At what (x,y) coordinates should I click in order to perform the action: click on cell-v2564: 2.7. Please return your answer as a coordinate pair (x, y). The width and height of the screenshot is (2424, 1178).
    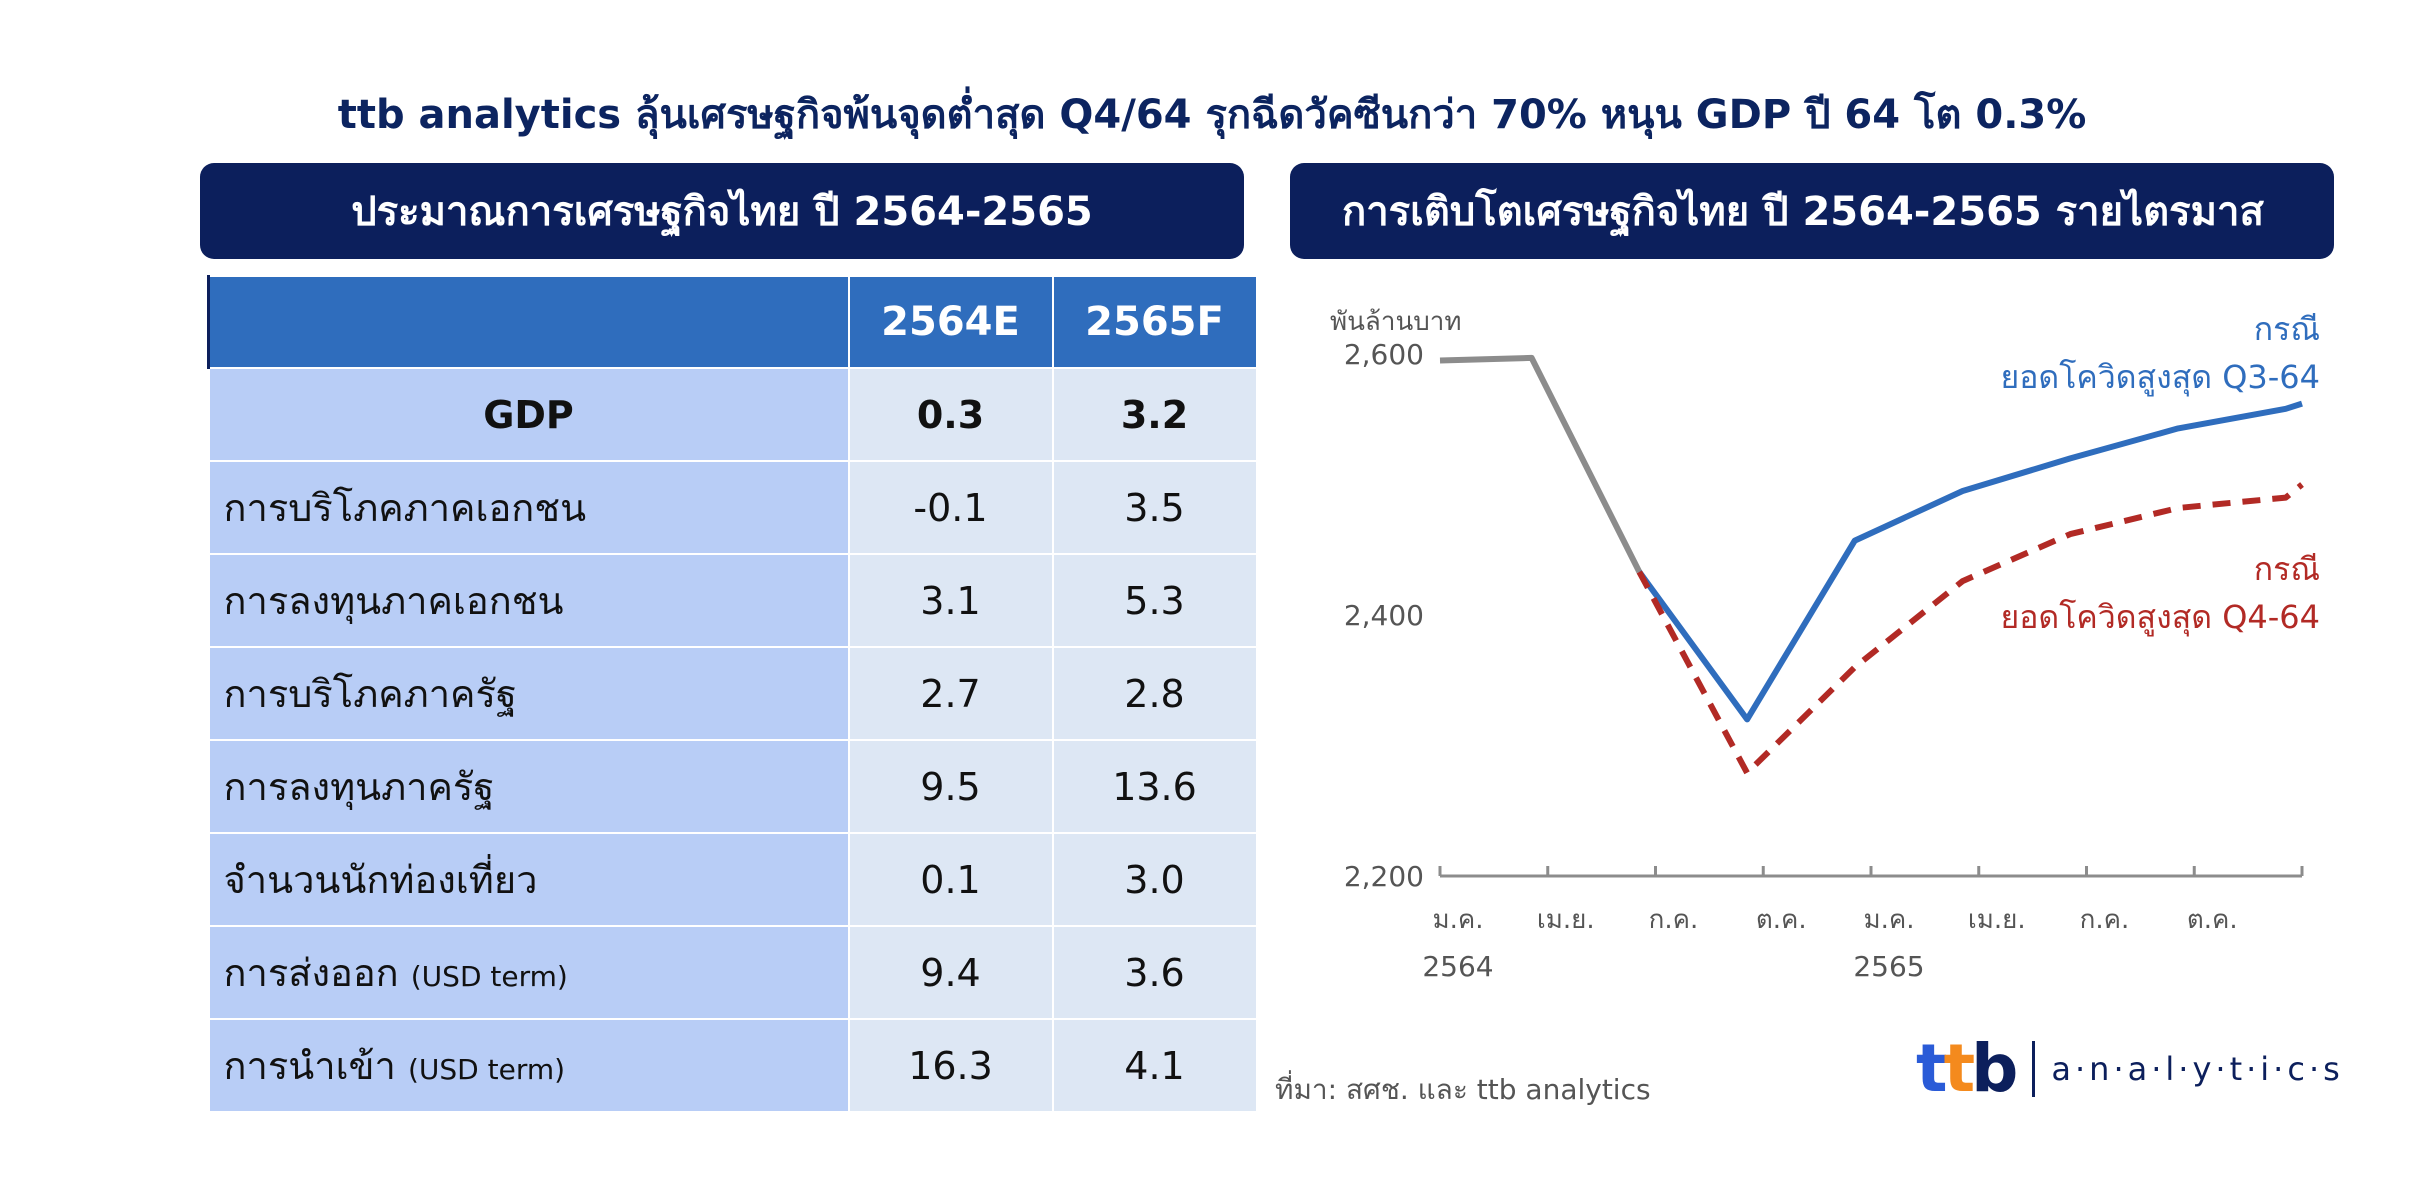
    Looking at the image, I should click on (950, 693).